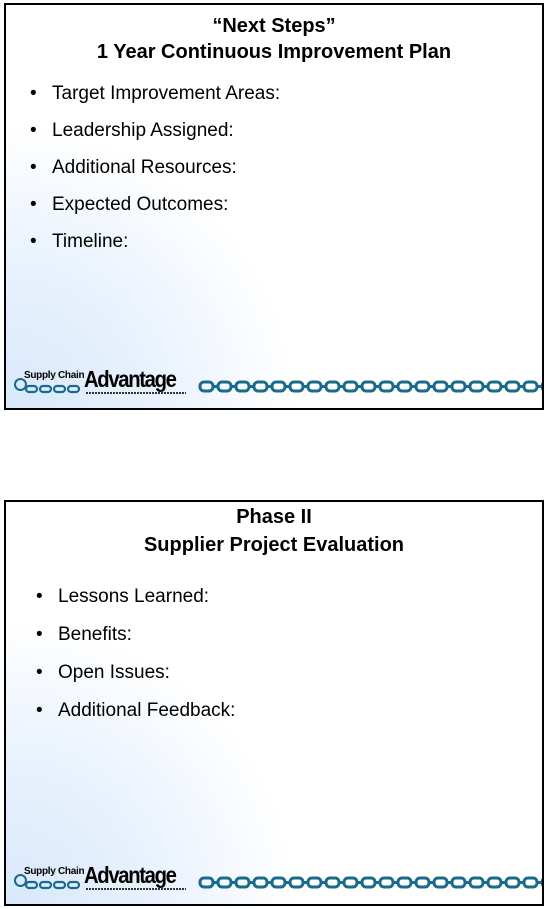  Describe the element at coordinates (166, 93) in the screenshot. I see `bullet-text: Target Improvement Areas:` at that location.